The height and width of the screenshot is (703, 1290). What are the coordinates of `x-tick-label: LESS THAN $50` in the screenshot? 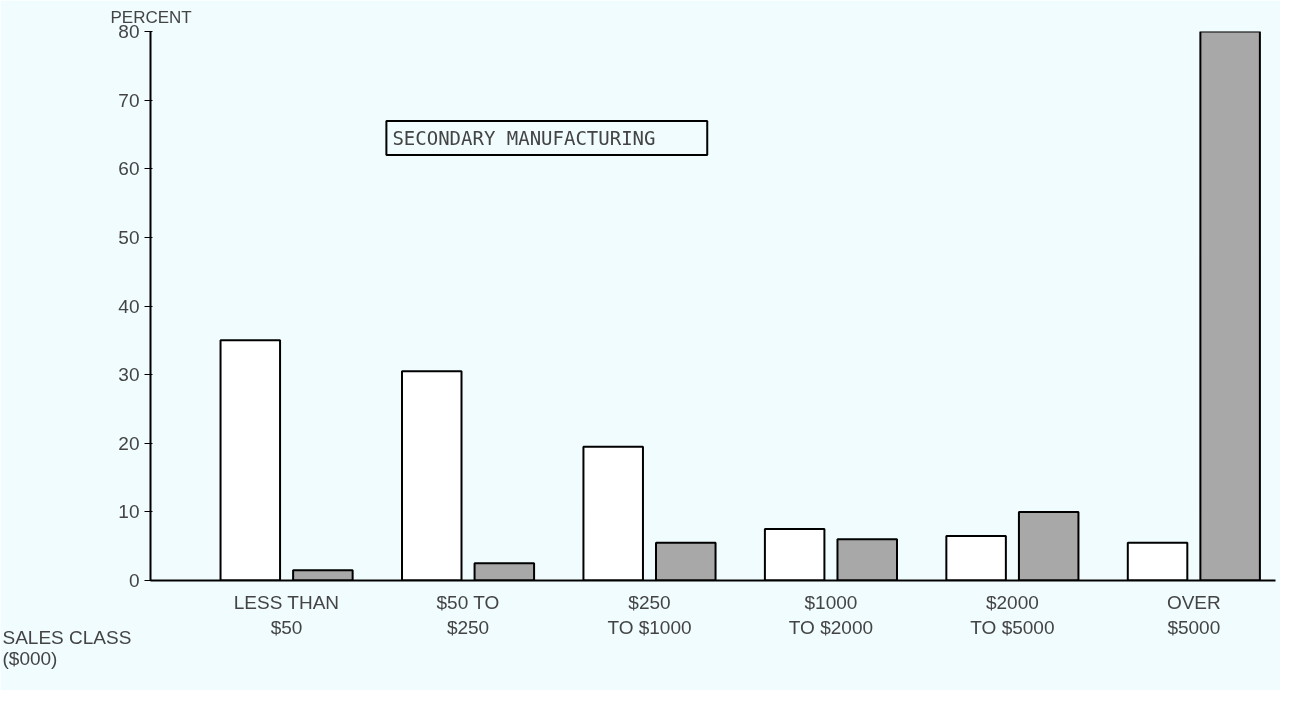 It's located at (286, 614).